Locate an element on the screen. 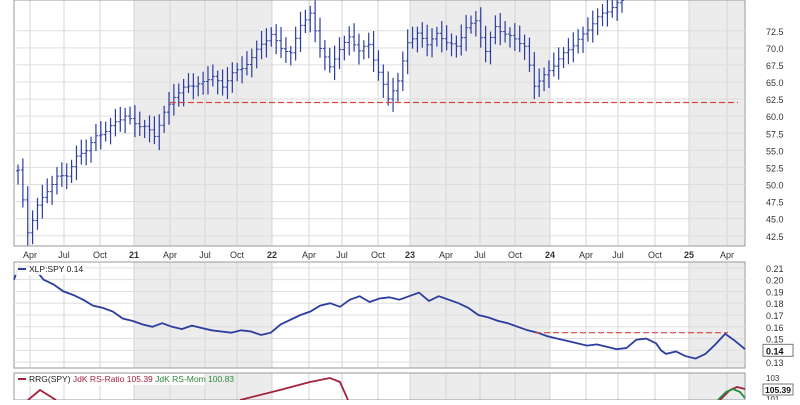 This screenshot has height=405, width=800. y-tick-label: 65.0 is located at coordinates (775, 83).